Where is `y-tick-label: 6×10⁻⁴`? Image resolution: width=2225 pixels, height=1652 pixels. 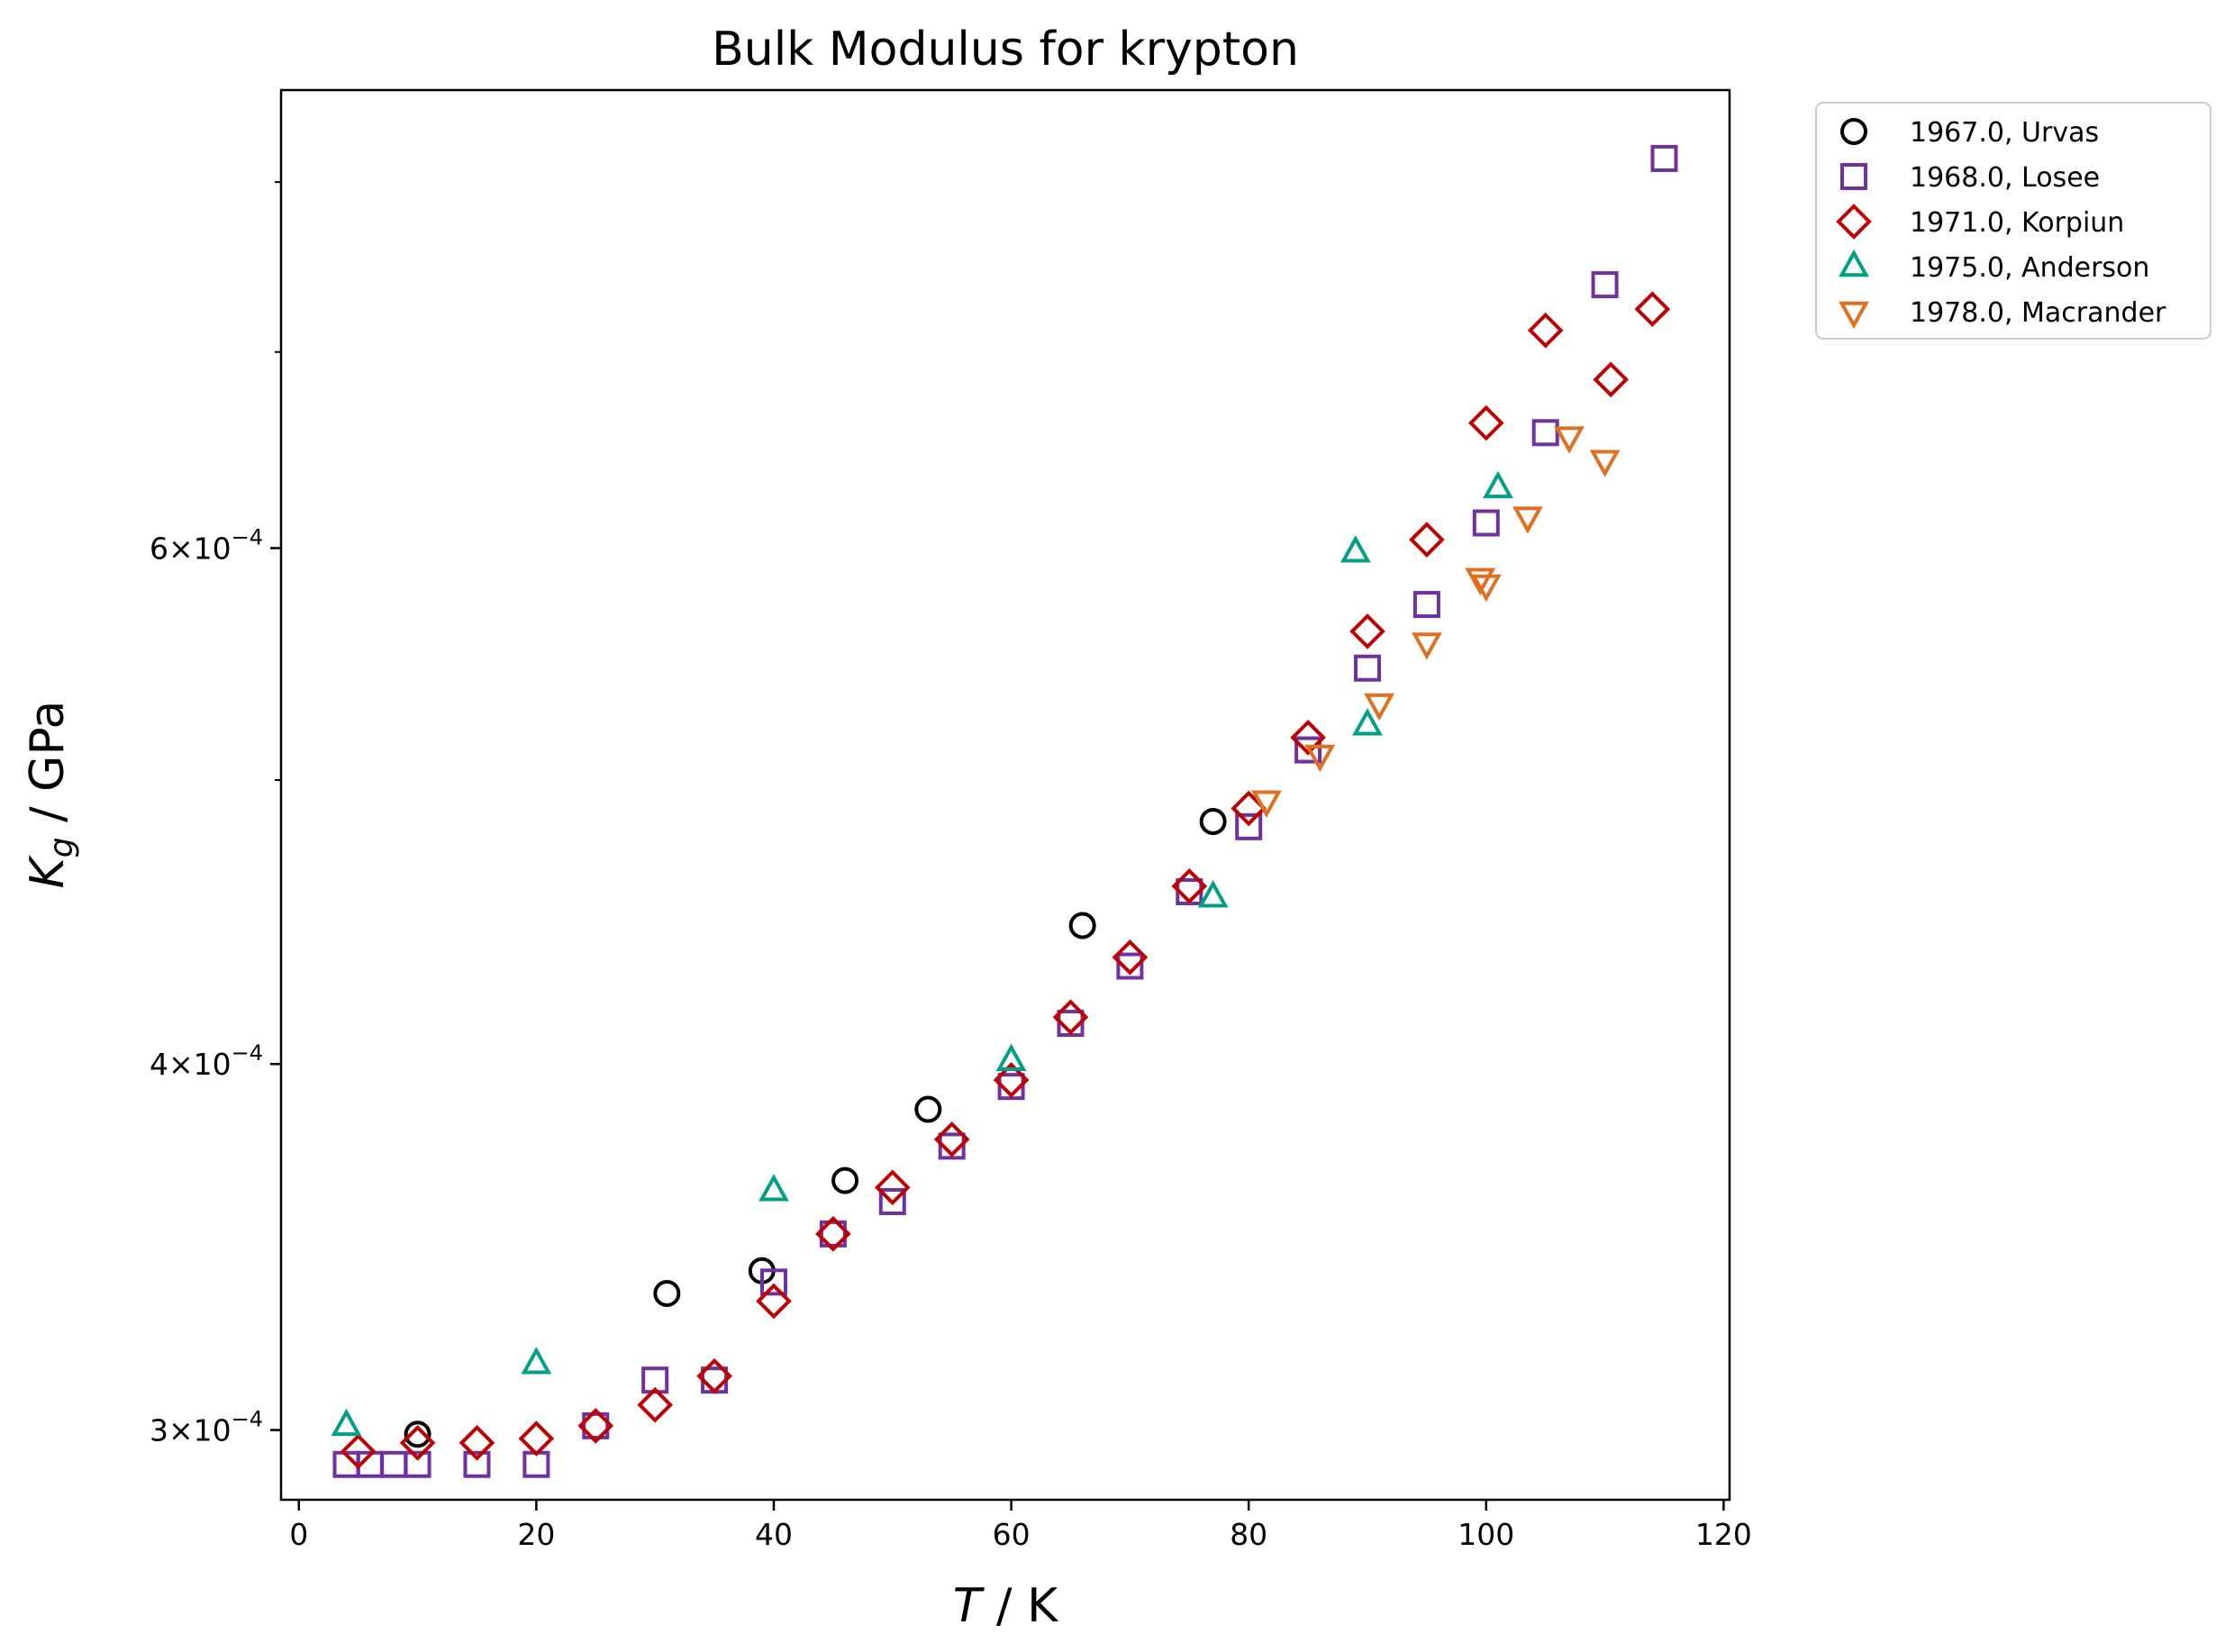
y-tick-label: 6×10⁻⁴ is located at coordinates (206, 546).